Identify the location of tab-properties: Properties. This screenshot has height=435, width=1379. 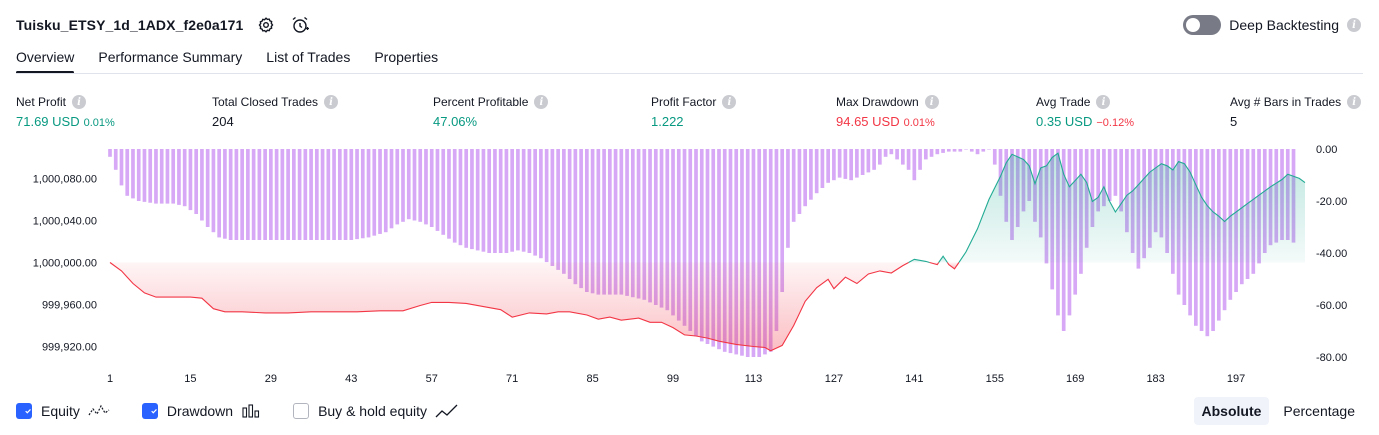
(406, 57).